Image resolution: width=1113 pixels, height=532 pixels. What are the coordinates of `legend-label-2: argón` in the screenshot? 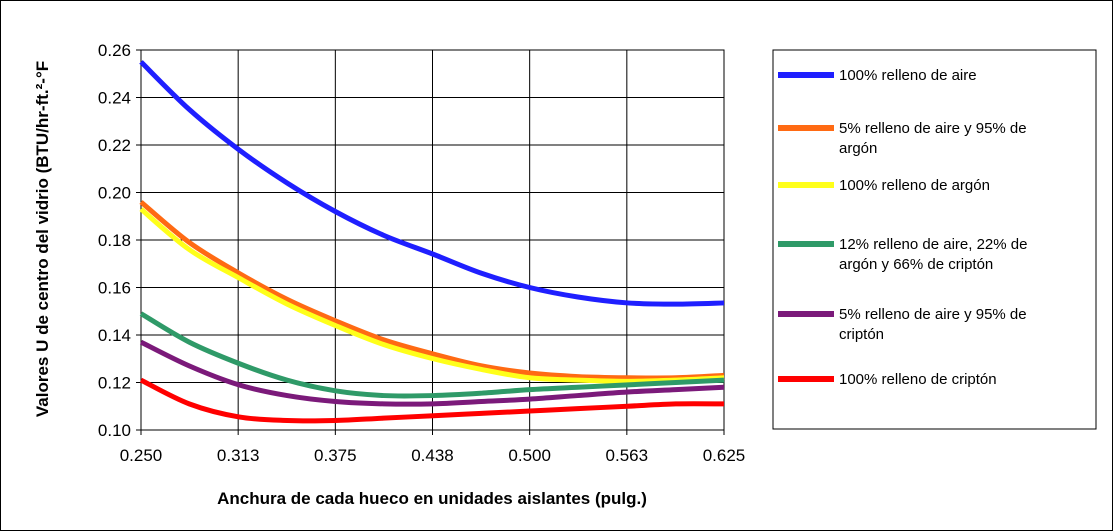 It's located at (858, 148).